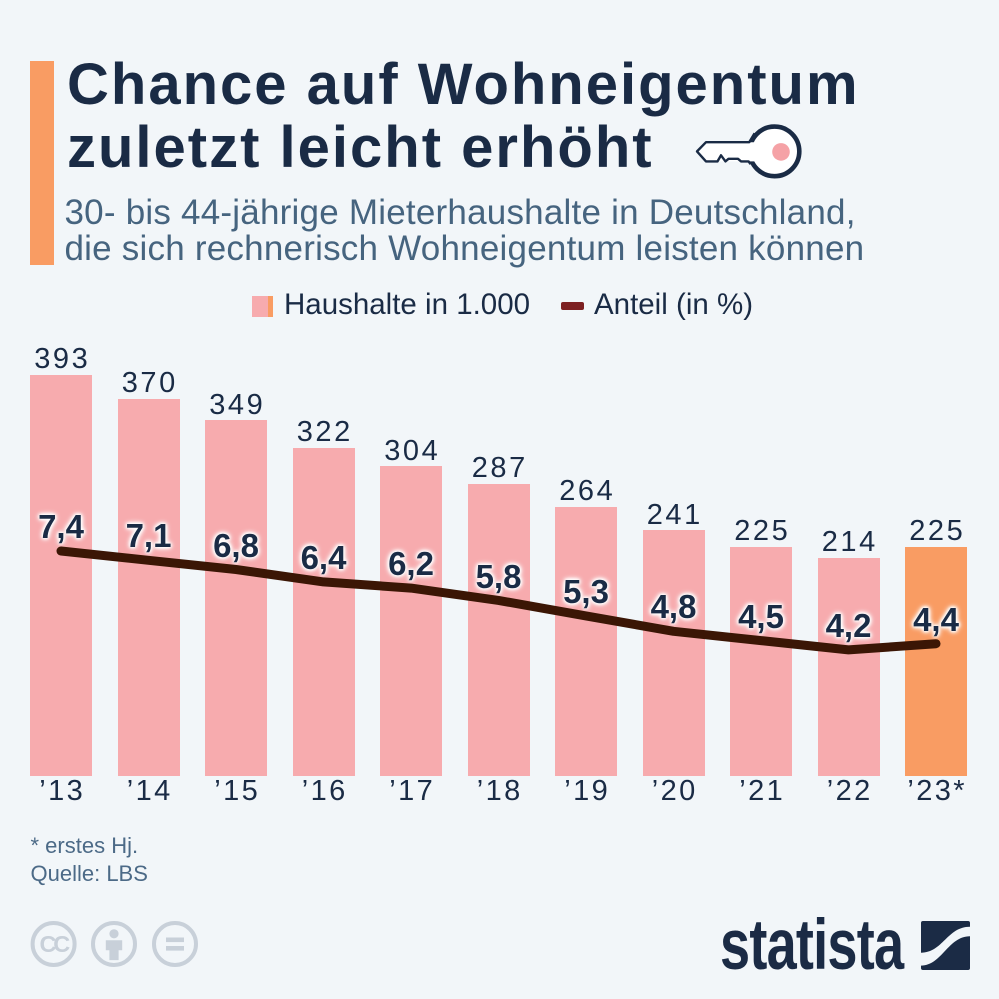 The width and height of the screenshot is (999, 999). I want to click on svg-text: CC, so click(55, 944).